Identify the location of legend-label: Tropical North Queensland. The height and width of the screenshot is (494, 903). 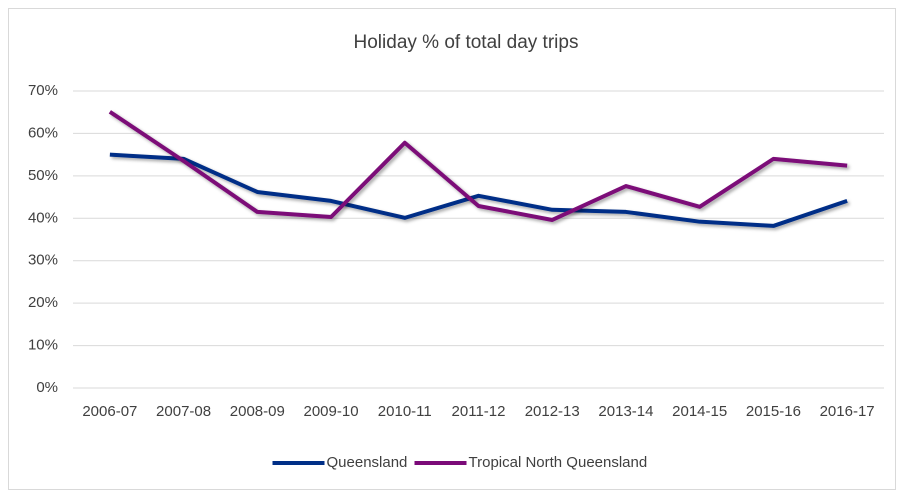
(558, 462).